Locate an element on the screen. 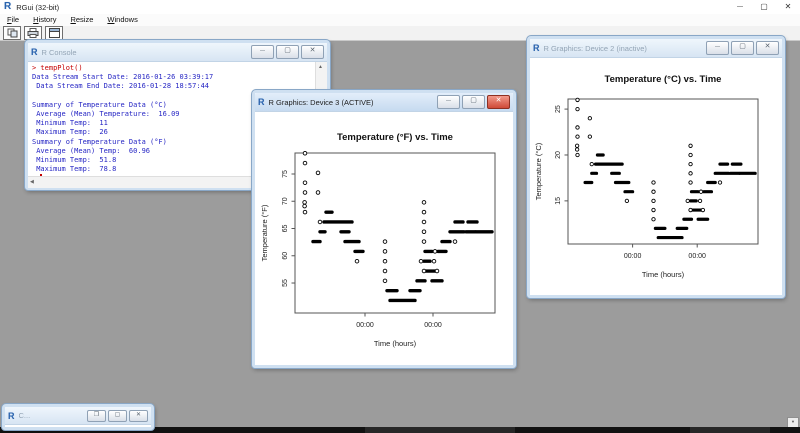 The height and width of the screenshot is (433, 800). restore-button: ❐ is located at coordinates (96, 415).